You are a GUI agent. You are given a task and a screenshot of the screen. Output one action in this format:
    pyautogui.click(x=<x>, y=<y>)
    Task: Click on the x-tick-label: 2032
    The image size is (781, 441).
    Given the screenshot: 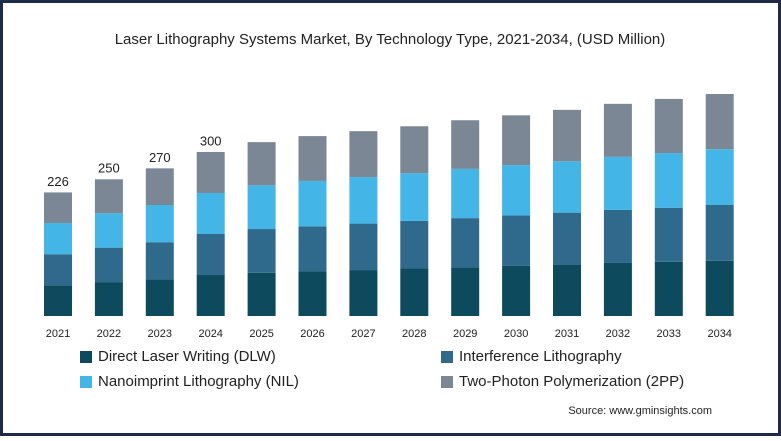 What is the action you would take?
    pyautogui.click(x=618, y=334)
    